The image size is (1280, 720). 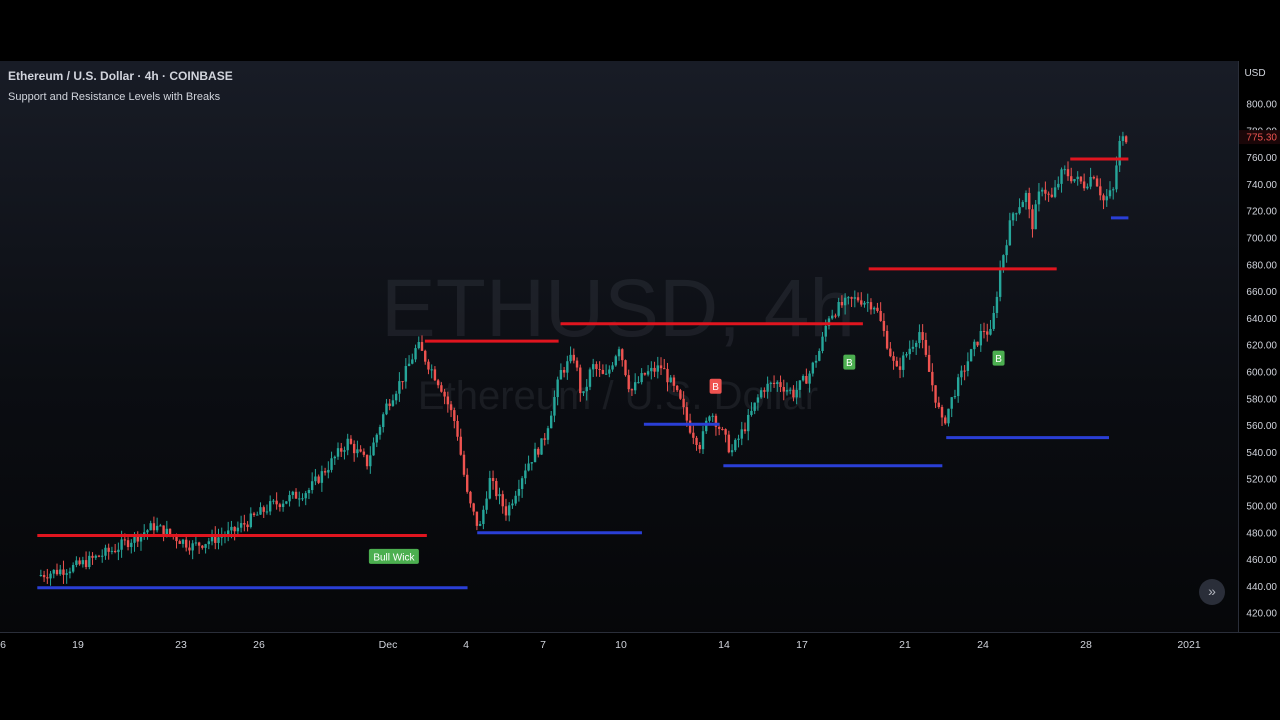 What do you see at coordinates (1261, 319) in the screenshot?
I see `price-tick-label: 640.00` at bounding box center [1261, 319].